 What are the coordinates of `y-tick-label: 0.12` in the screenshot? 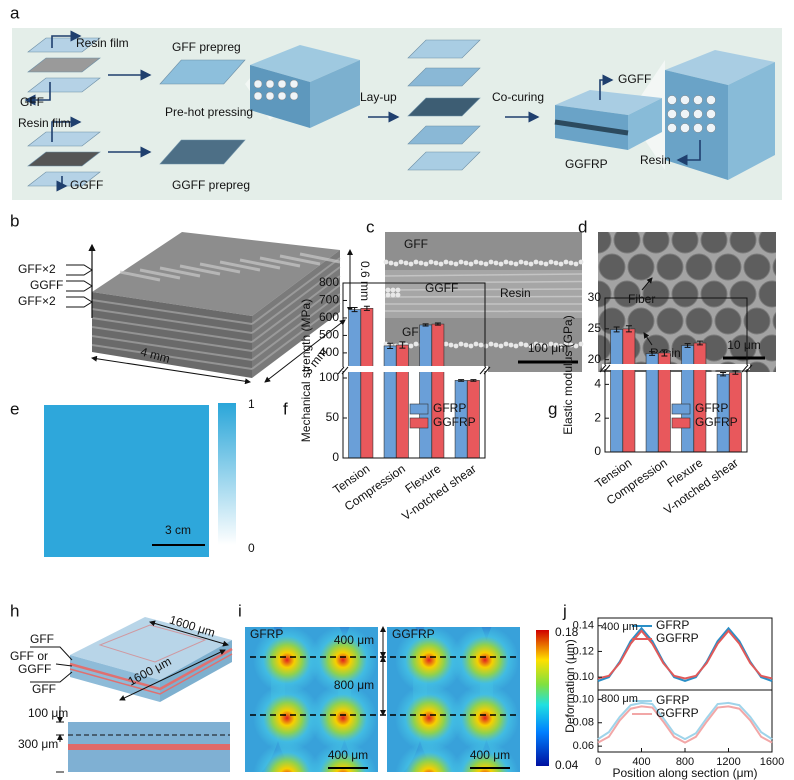 It's located at (583, 651).